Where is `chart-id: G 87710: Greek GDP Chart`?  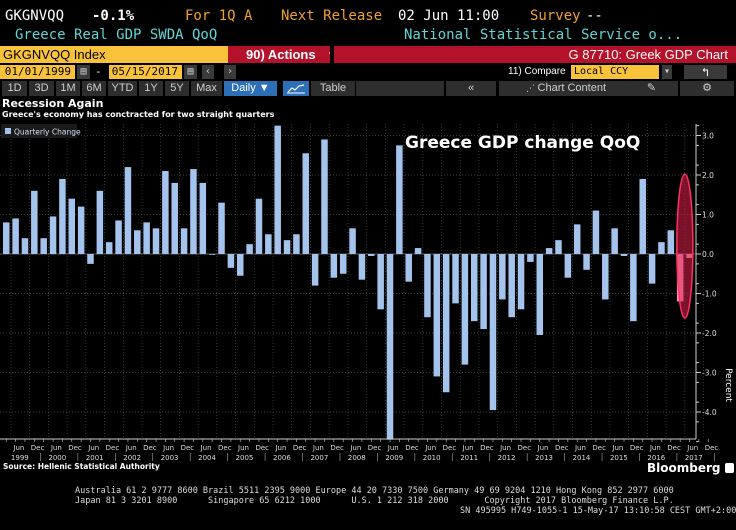 chart-id: G 87710: Greek GDP Chart is located at coordinates (648, 54).